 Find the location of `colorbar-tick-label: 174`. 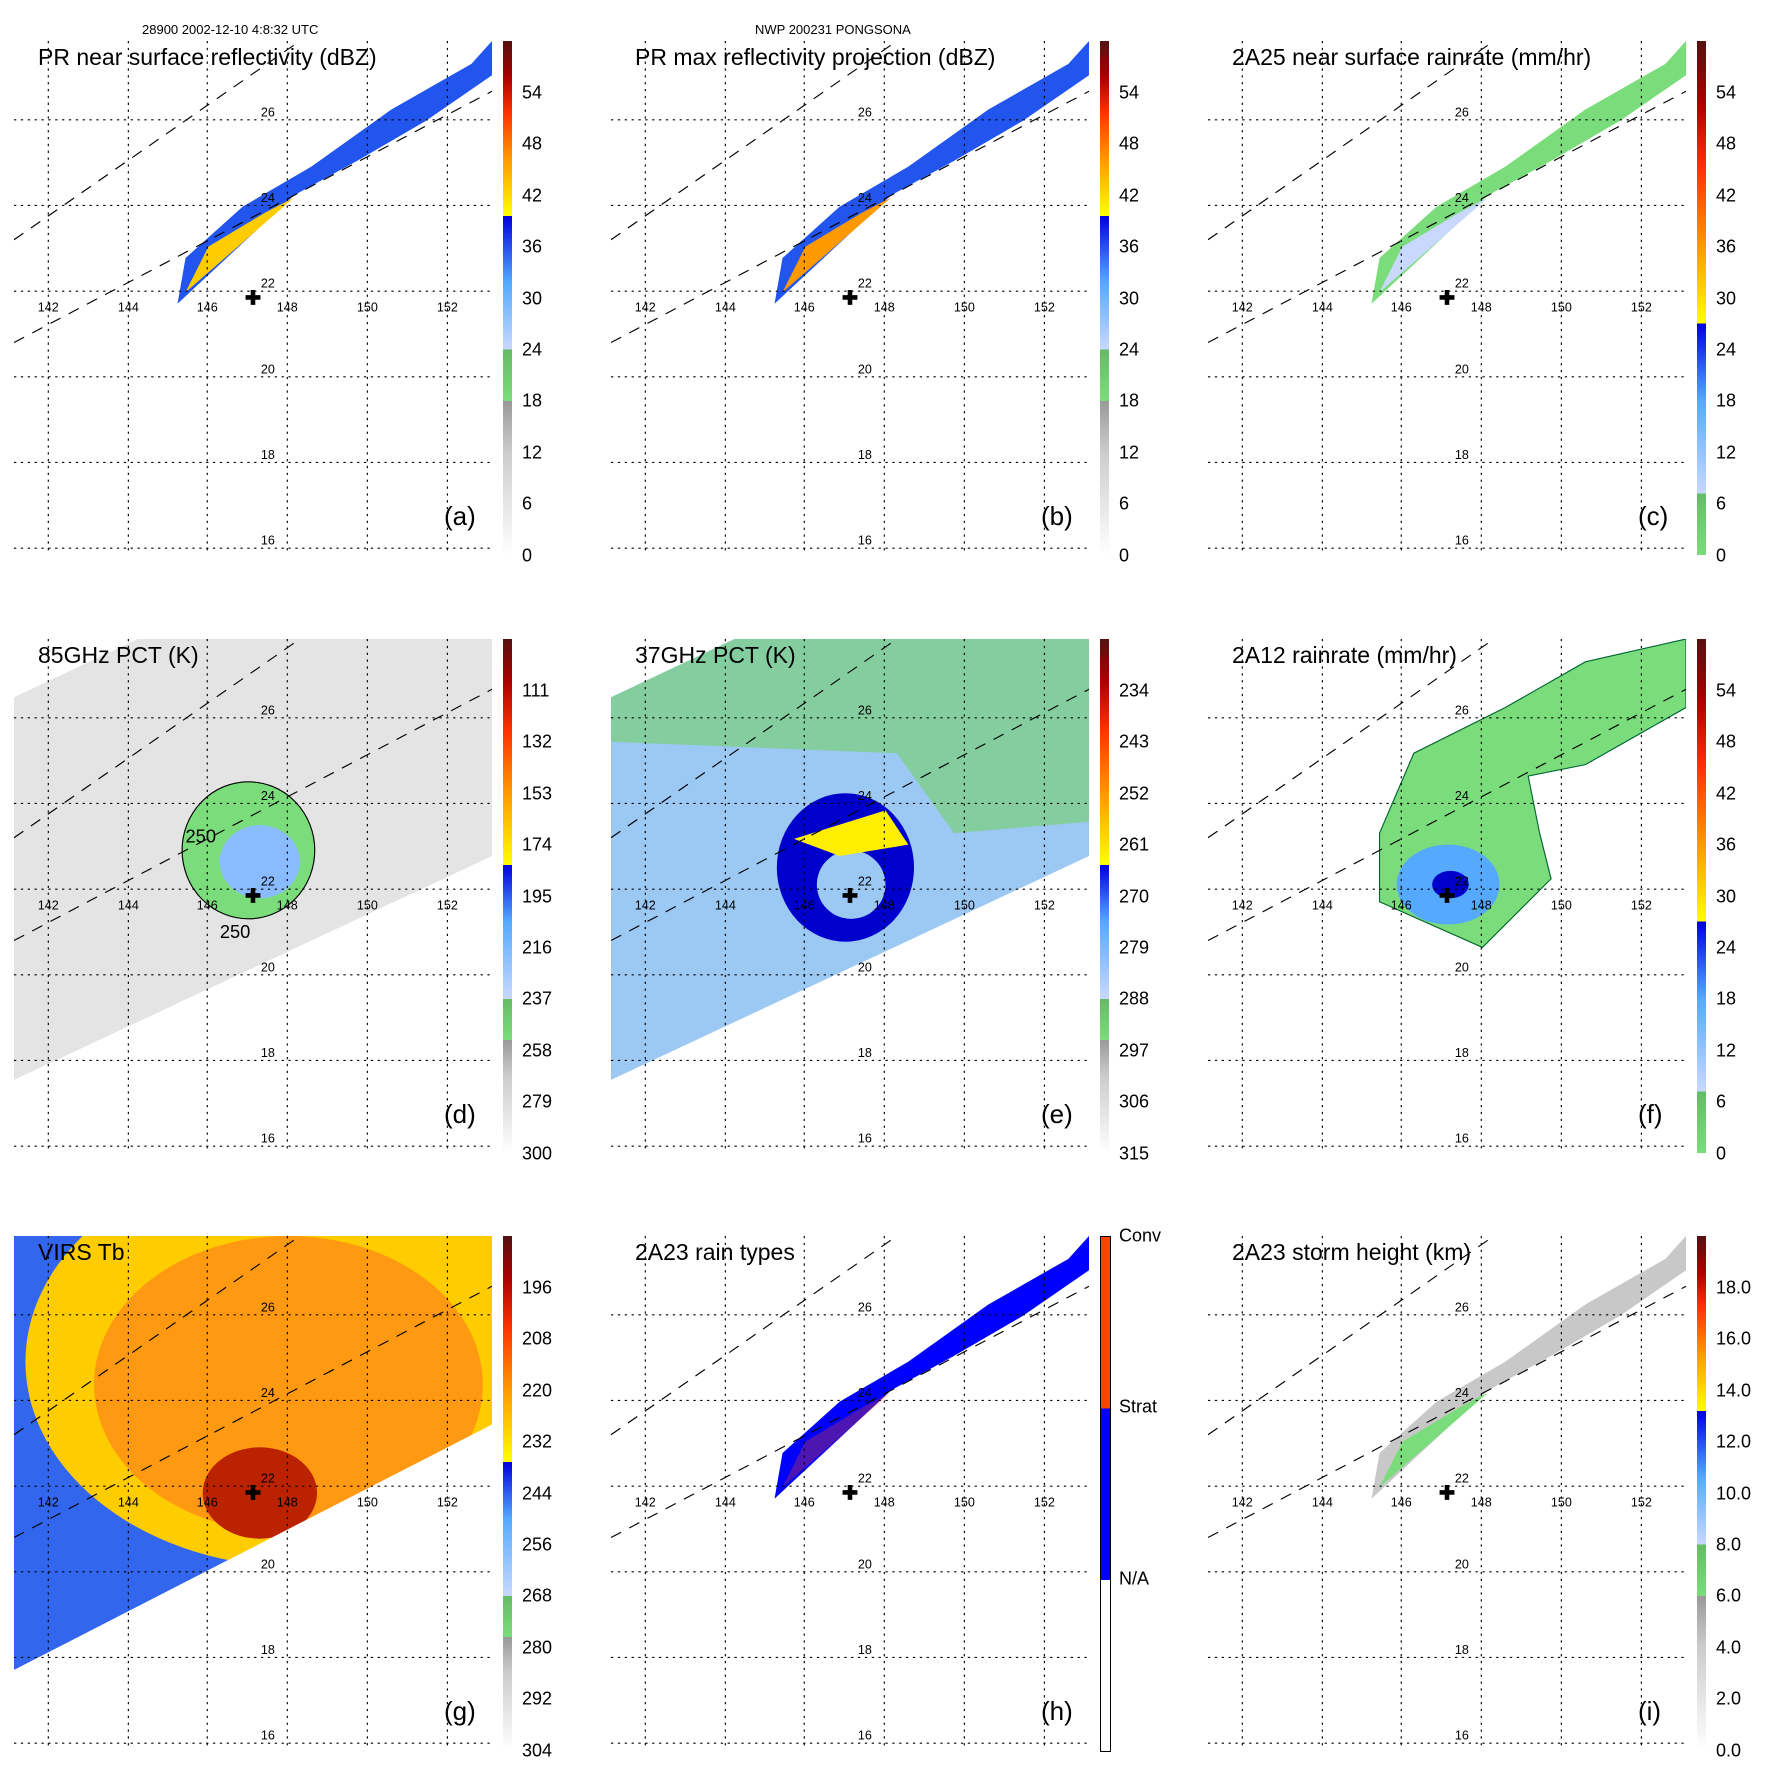

colorbar-tick-label: 174 is located at coordinates (537, 844).